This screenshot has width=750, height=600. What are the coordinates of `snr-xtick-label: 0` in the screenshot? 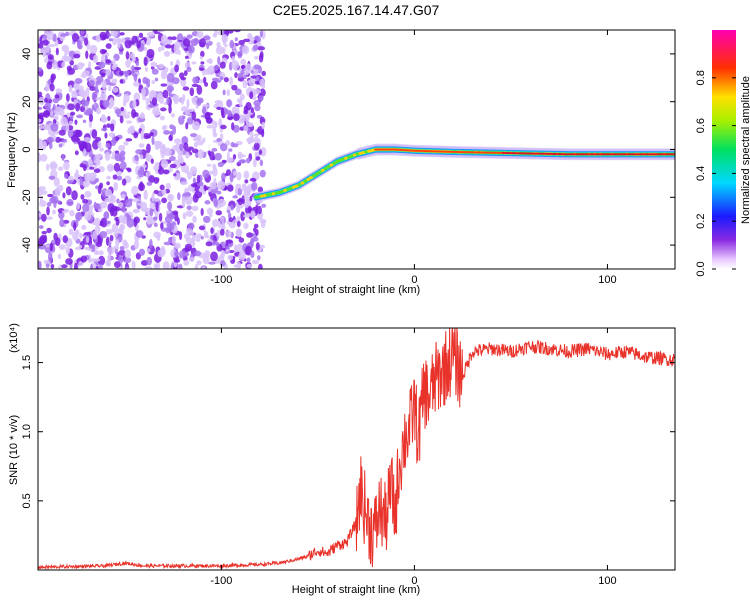 It's located at (414, 581).